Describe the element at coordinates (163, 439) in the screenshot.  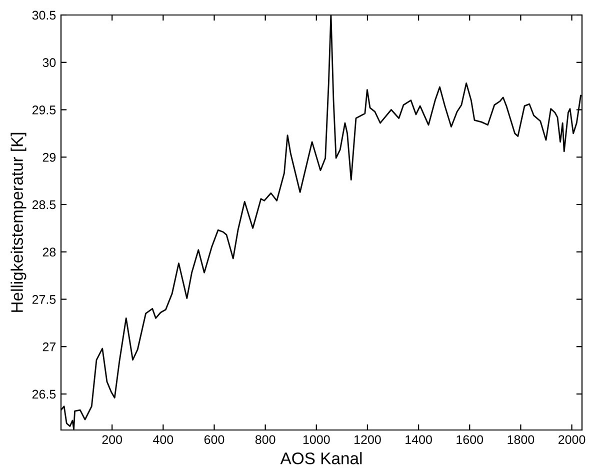
I see `x-tick-label: 400` at that location.